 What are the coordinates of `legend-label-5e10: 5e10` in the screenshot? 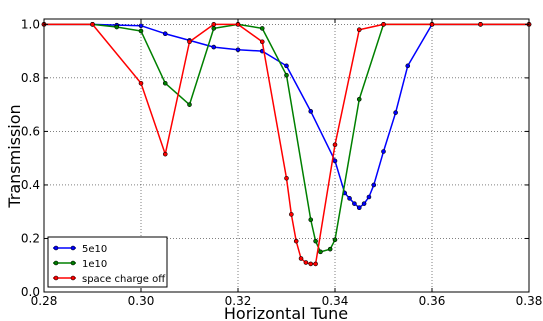 It's located at (94, 249).